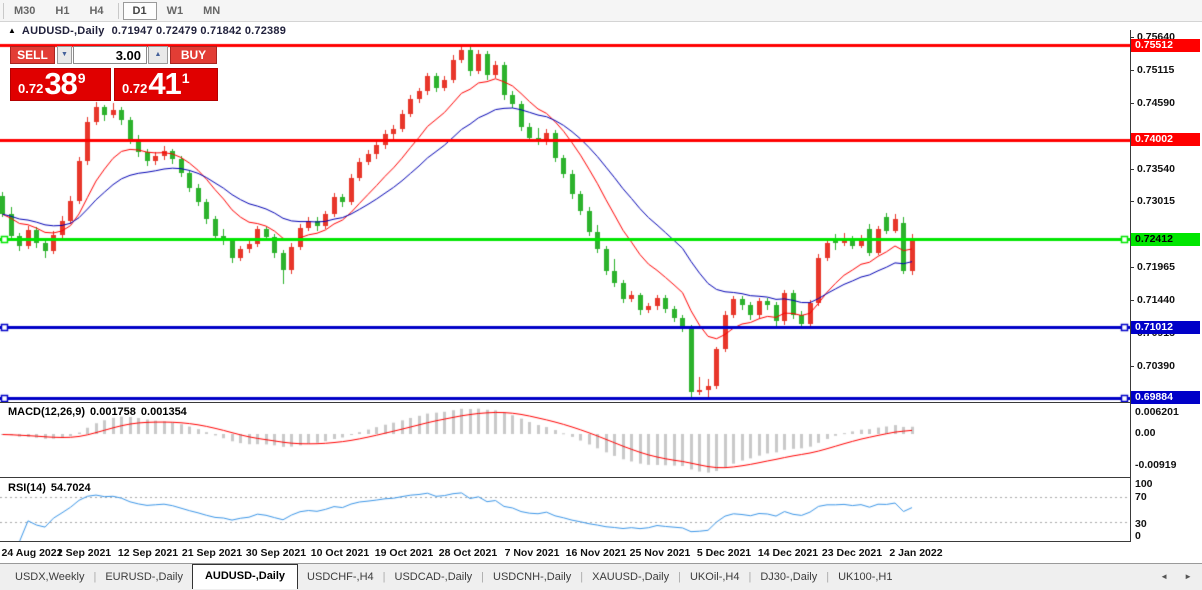 This screenshot has height=590, width=1202. I want to click on toolbar-divider, so click(118, 10).